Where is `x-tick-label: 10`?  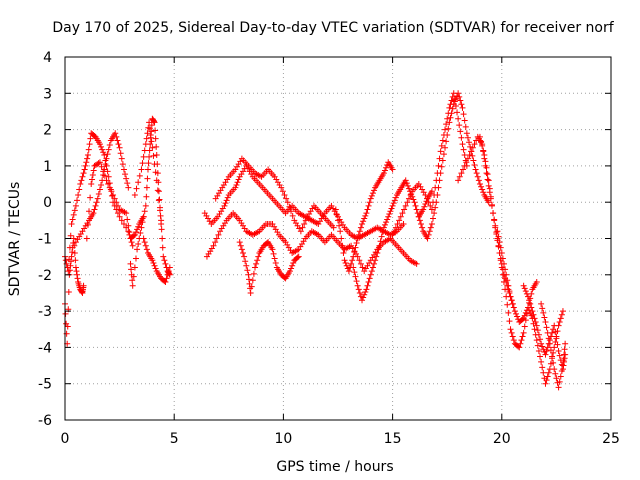
x-tick-label: 10 is located at coordinates (283, 439).